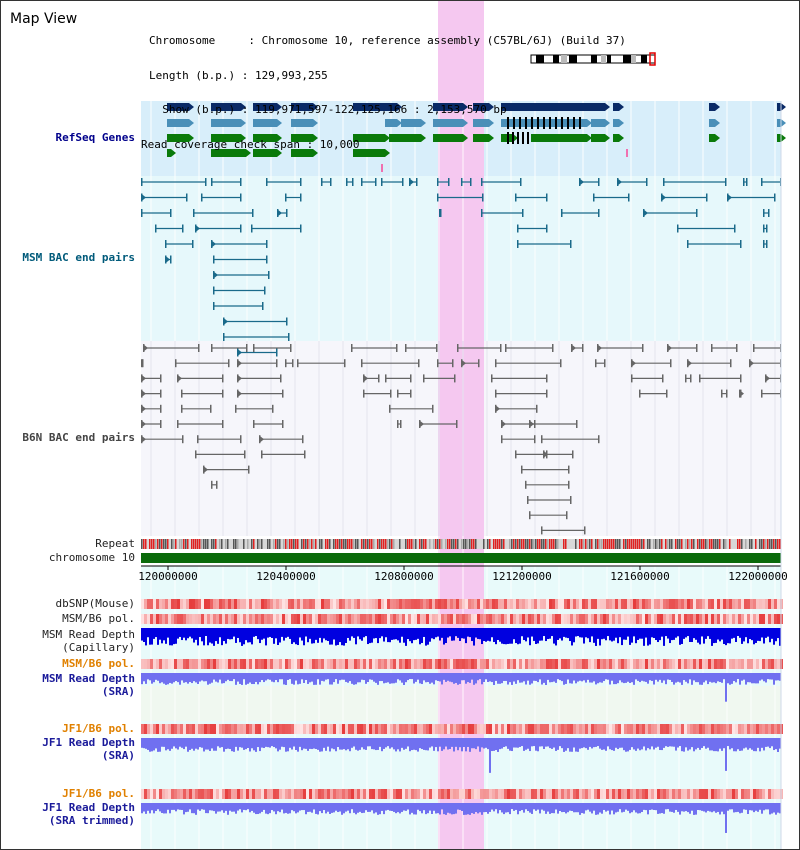 The image size is (800, 850). What do you see at coordinates (88, 634) in the screenshot?
I see `track-label-msm-depth-capillary: MSM Read Depth` at bounding box center [88, 634].